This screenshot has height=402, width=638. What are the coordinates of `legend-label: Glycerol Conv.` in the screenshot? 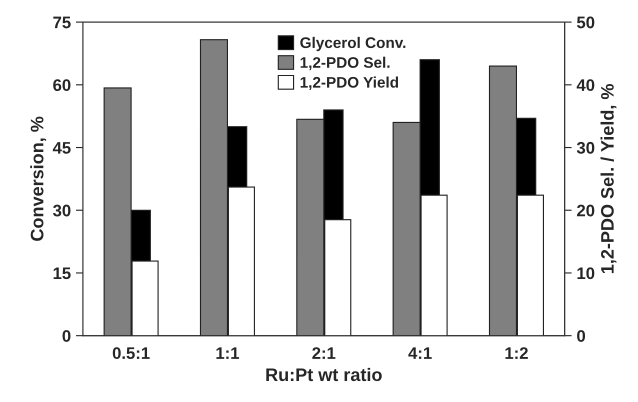 It's located at (353, 44).